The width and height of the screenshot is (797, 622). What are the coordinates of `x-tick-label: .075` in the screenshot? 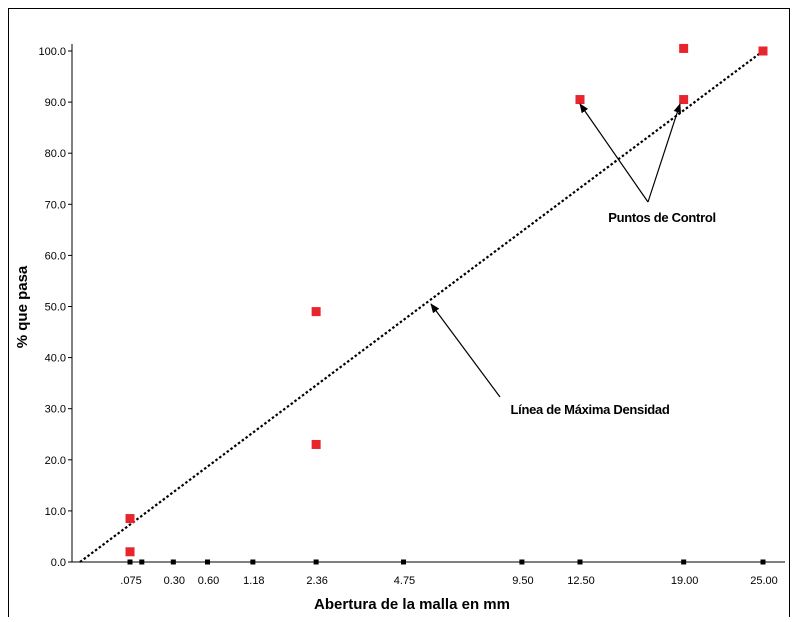 It's located at (130, 581).